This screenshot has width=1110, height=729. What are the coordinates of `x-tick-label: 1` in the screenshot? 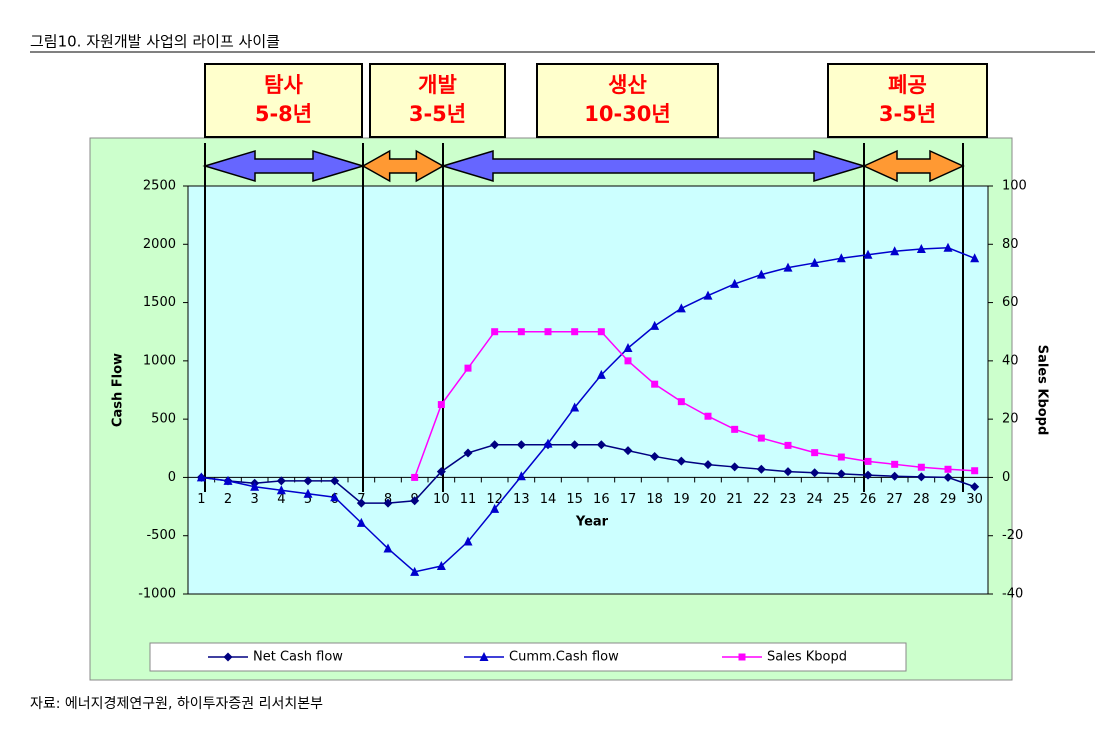 It's located at (201, 499).